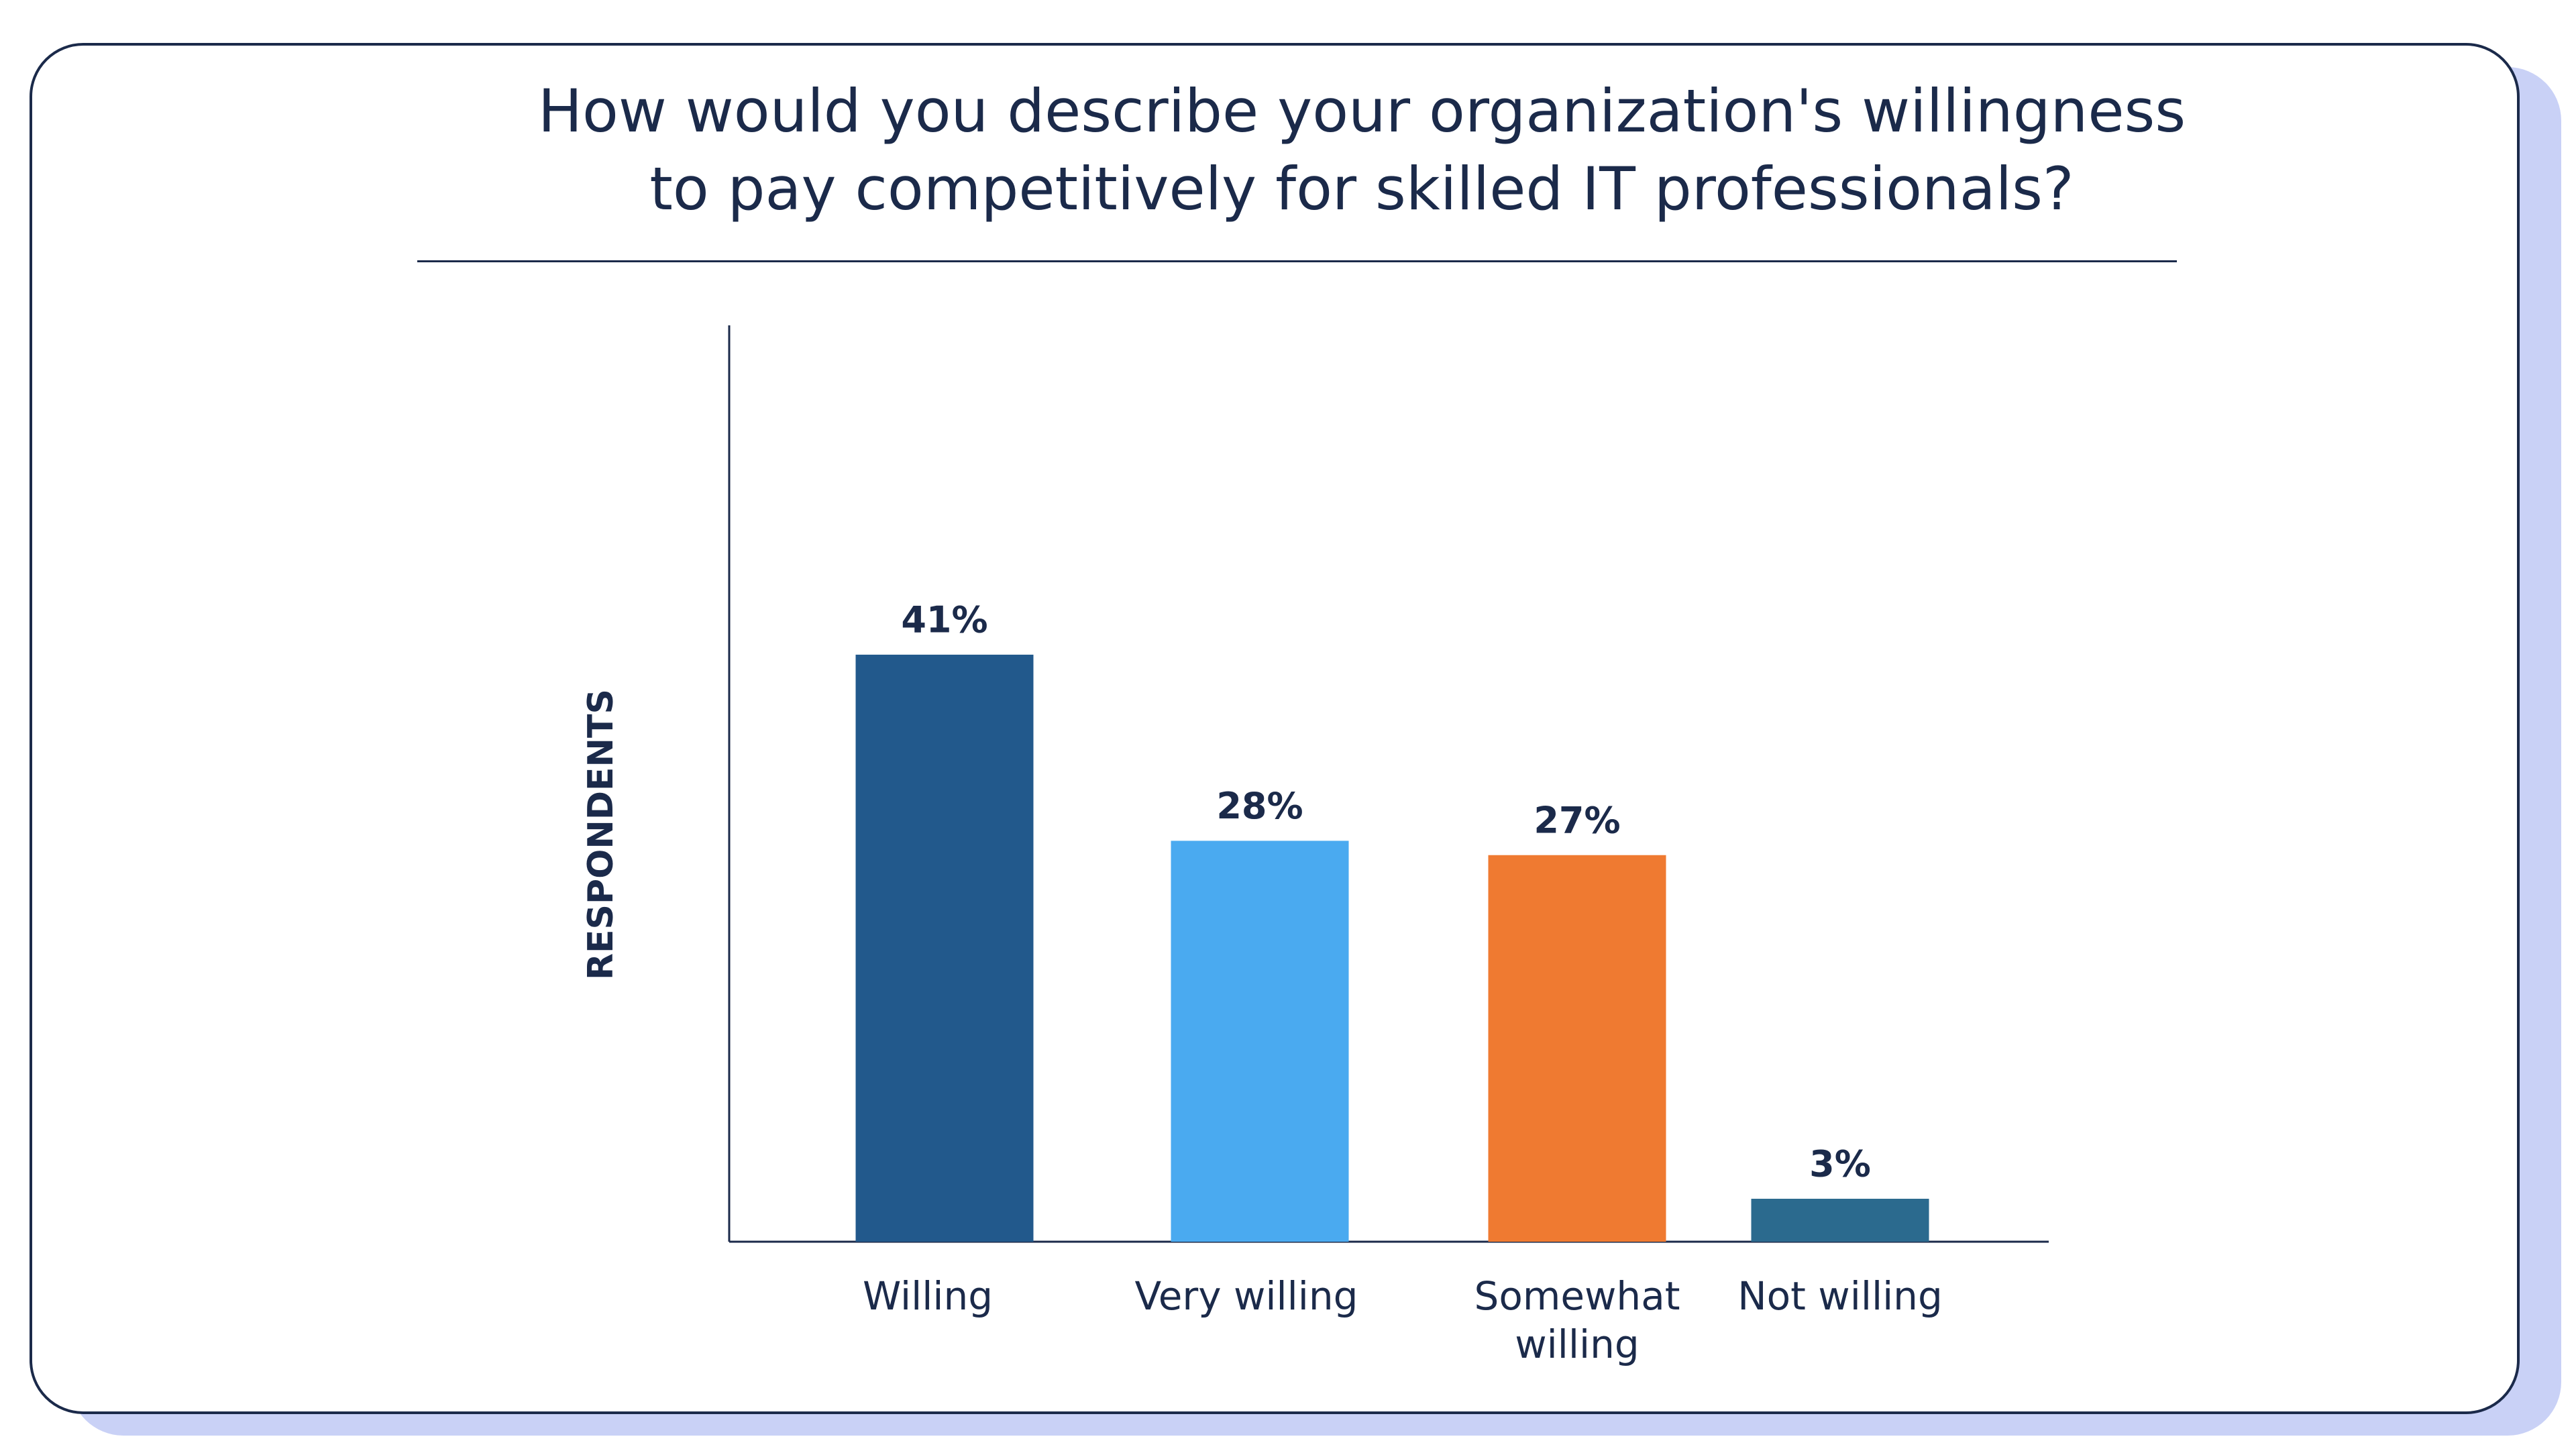  What do you see at coordinates (1297, 261) in the screenshot?
I see `title-rule` at bounding box center [1297, 261].